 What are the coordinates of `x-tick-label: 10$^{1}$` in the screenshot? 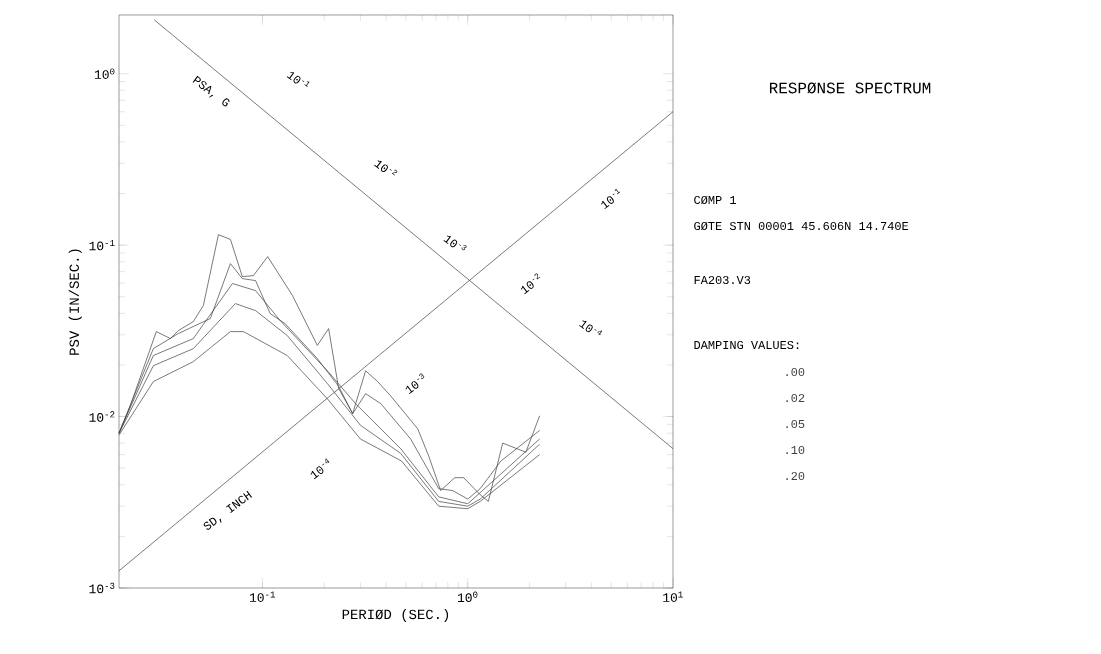 It's located at (673, 596).